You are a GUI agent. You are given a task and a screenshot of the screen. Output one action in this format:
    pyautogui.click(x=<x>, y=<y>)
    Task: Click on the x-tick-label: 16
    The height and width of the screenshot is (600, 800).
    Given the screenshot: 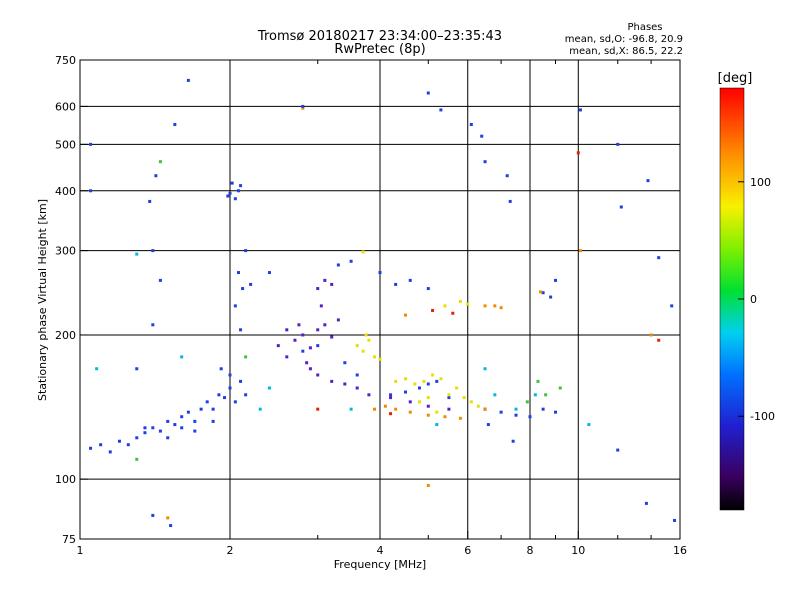 What is the action you would take?
    pyautogui.click(x=680, y=550)
    